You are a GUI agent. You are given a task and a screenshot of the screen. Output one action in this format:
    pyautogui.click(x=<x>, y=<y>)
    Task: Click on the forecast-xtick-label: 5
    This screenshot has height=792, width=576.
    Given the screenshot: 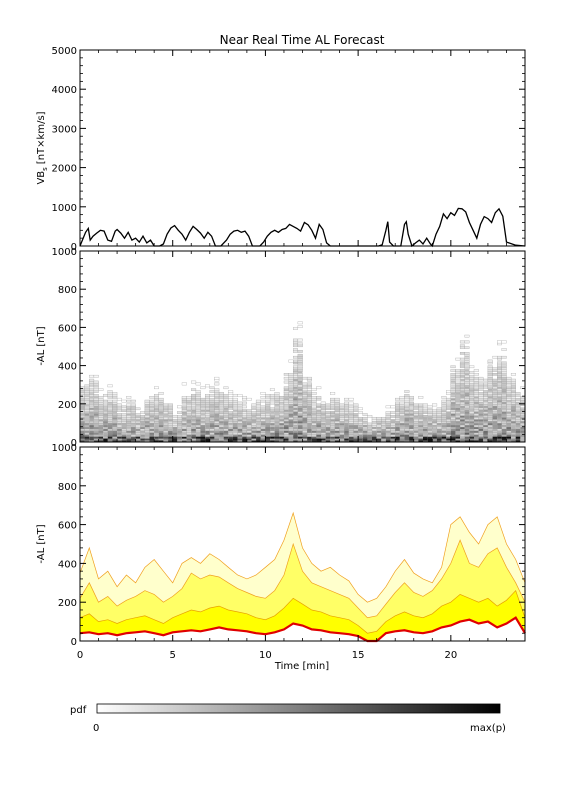 What is the action you would take?
    pyautogui.click(x=173, y=655)
    